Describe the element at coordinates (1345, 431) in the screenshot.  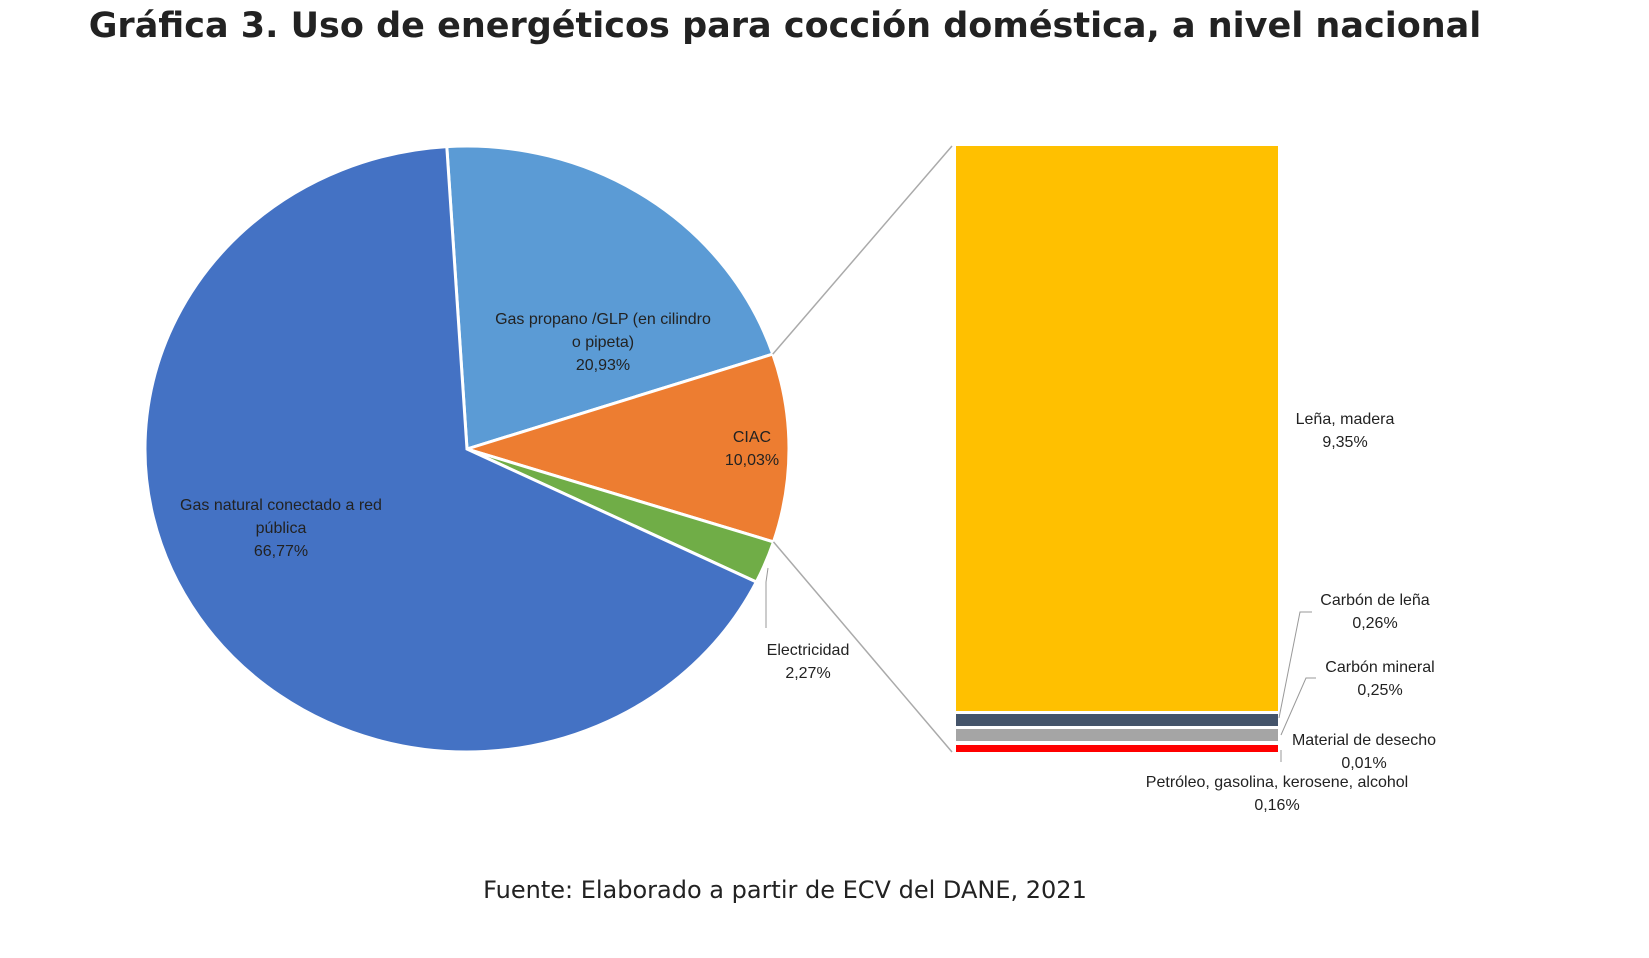
I see `bar-label-0: Leña, madera 9,35%` at that location.